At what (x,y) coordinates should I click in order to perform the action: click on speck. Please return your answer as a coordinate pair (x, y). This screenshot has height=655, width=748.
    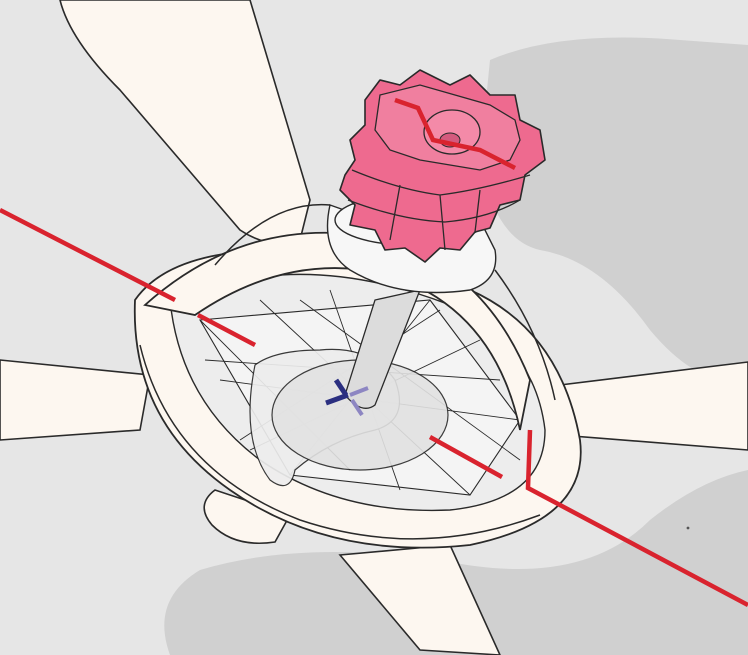
    Looking at the image, I should click on (688, 528).